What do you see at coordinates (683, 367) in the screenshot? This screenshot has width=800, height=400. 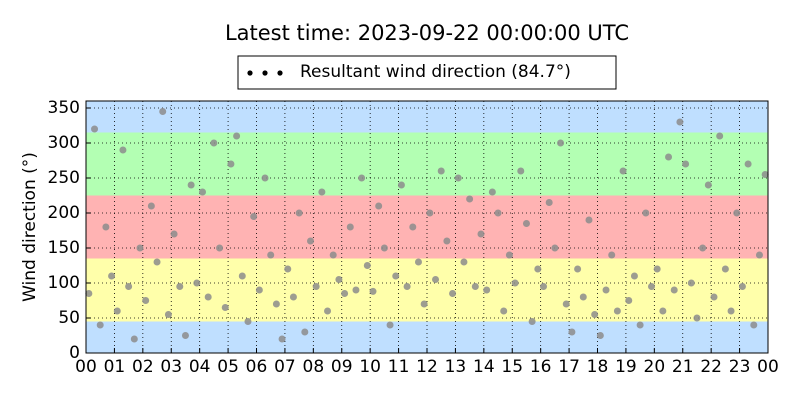 I see `x-tick-label: 21` at bounding box center [683, 367].